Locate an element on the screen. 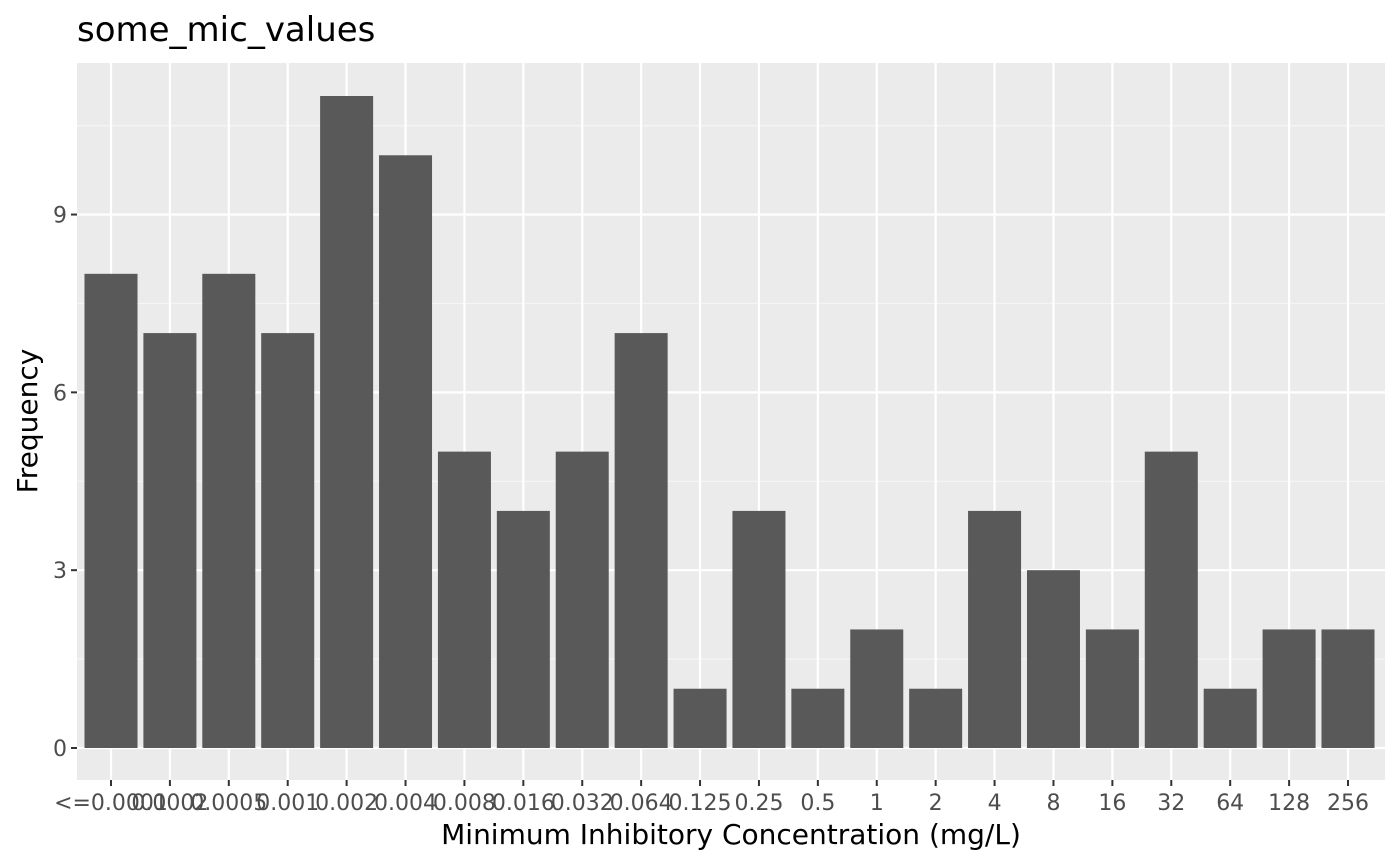 This screenshot has height=866, width=1400. x-tick-label: 8 is located at coordinates (1053, 803).